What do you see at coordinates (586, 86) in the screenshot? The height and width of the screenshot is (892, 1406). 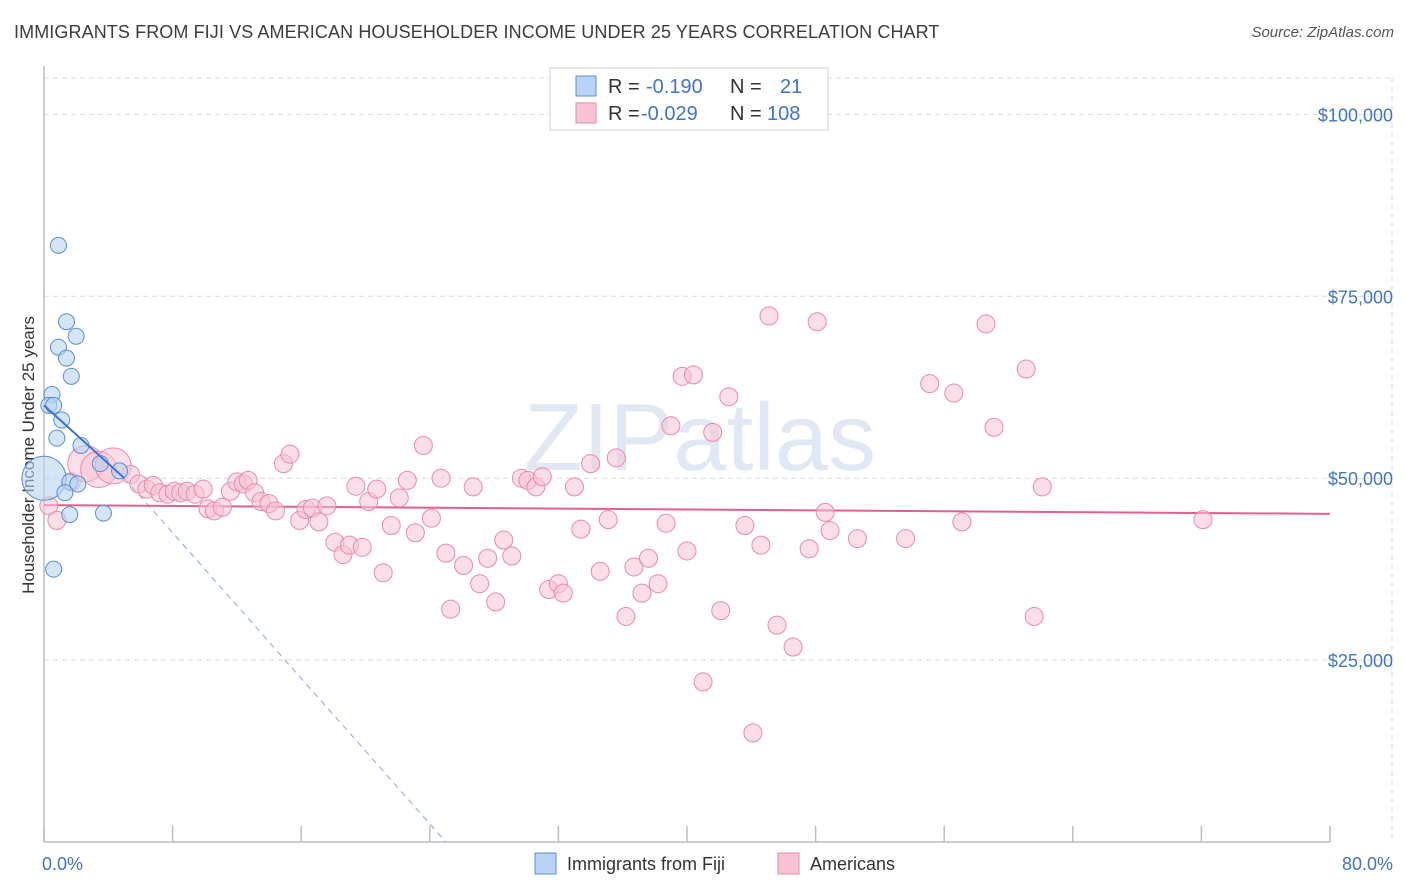 I see `legend-swatch-fiji` at bounding box center [586, 86].